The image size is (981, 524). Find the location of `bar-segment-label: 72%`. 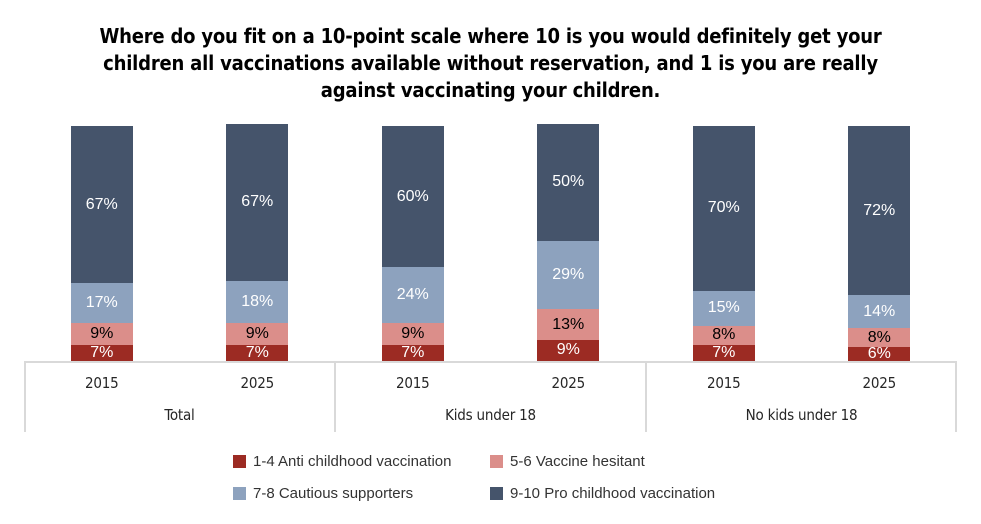

bar-segment-label: 72% is located at coordinates (879, 210).